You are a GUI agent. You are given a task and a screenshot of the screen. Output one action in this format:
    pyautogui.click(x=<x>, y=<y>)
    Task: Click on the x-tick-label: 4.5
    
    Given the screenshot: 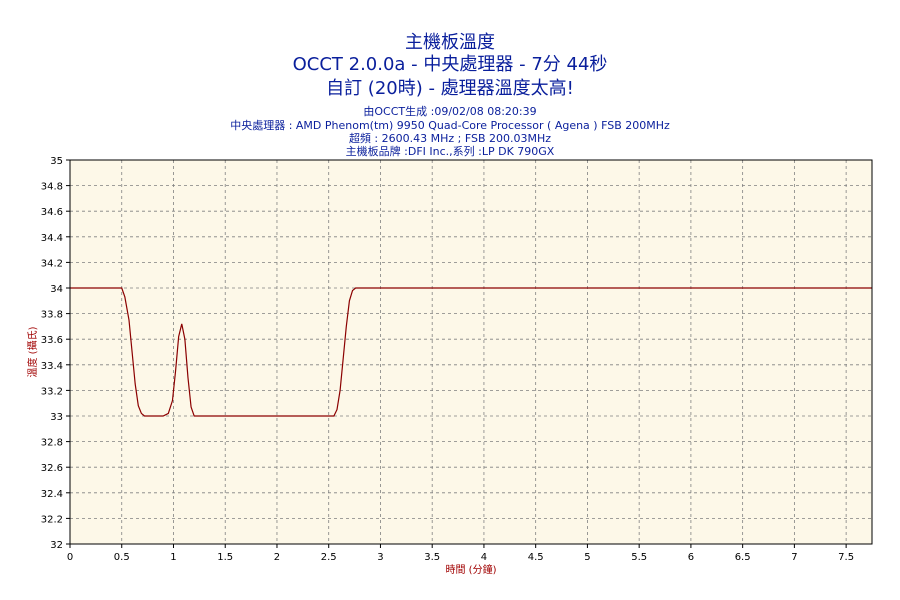 What is the action you would take?
    pyautogui.click(x=536, y=557)
    